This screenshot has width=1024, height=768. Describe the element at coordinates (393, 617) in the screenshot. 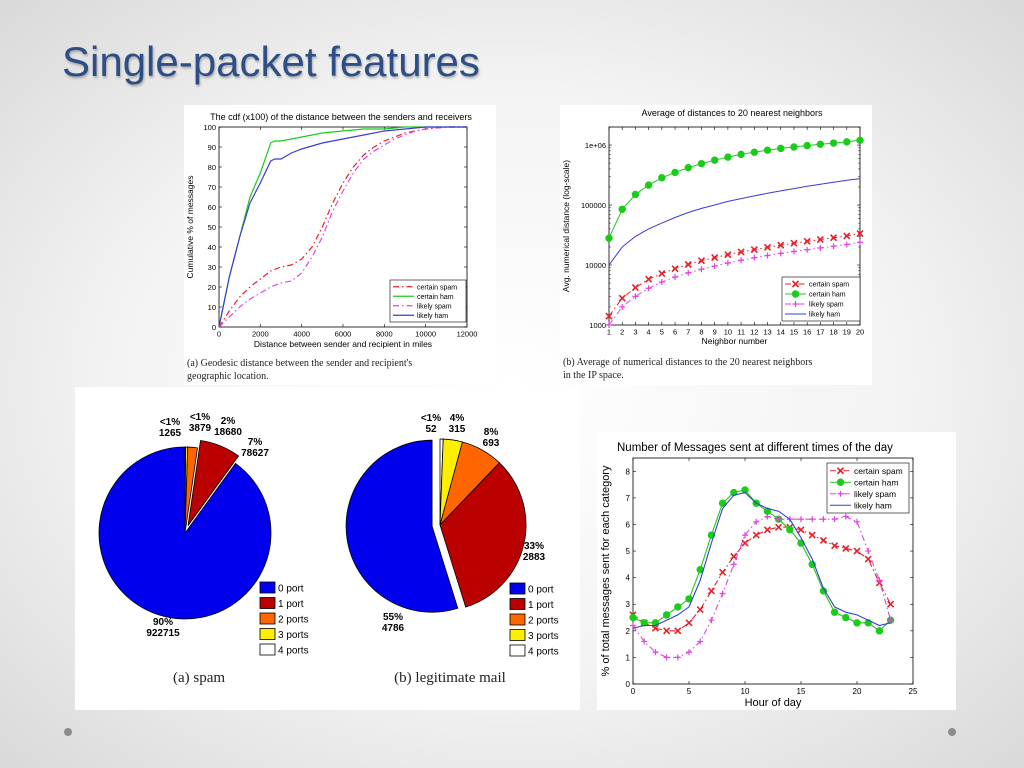

I see `pie-percent-label-0-port: 55%` at that location.